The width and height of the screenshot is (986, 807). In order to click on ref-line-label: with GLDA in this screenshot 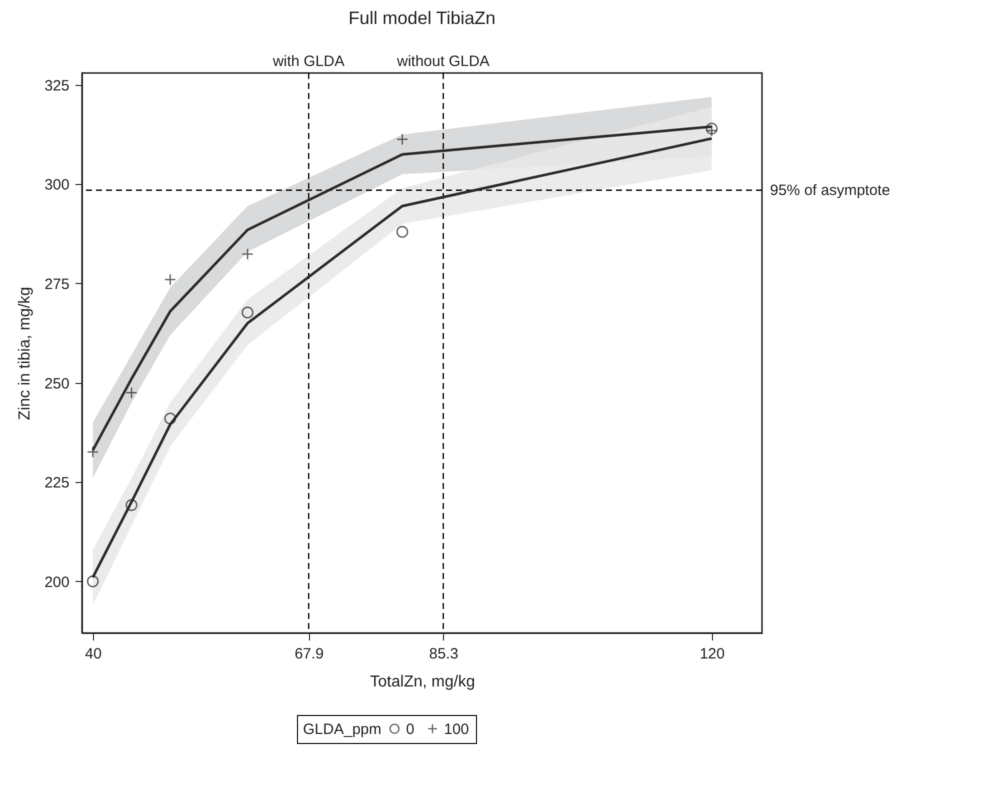, I will do `click(308, 61)`.